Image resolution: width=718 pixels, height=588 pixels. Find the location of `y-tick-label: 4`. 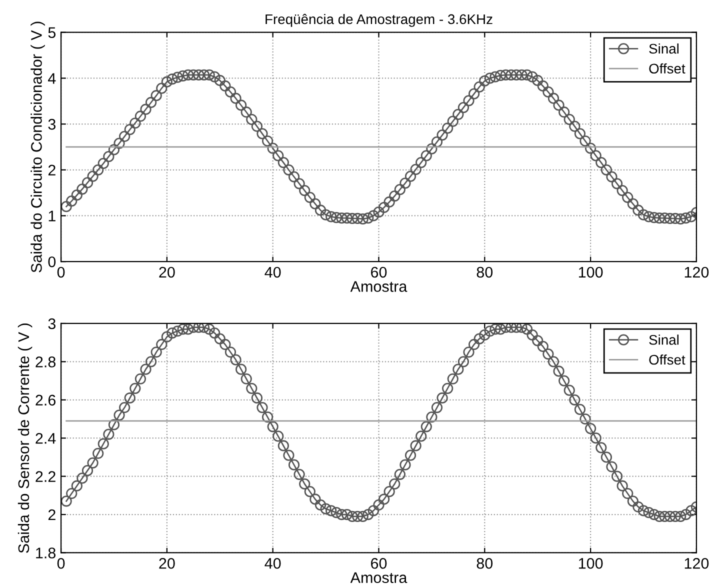

y-tick-label: 4 is located at coordinates (52, 78).